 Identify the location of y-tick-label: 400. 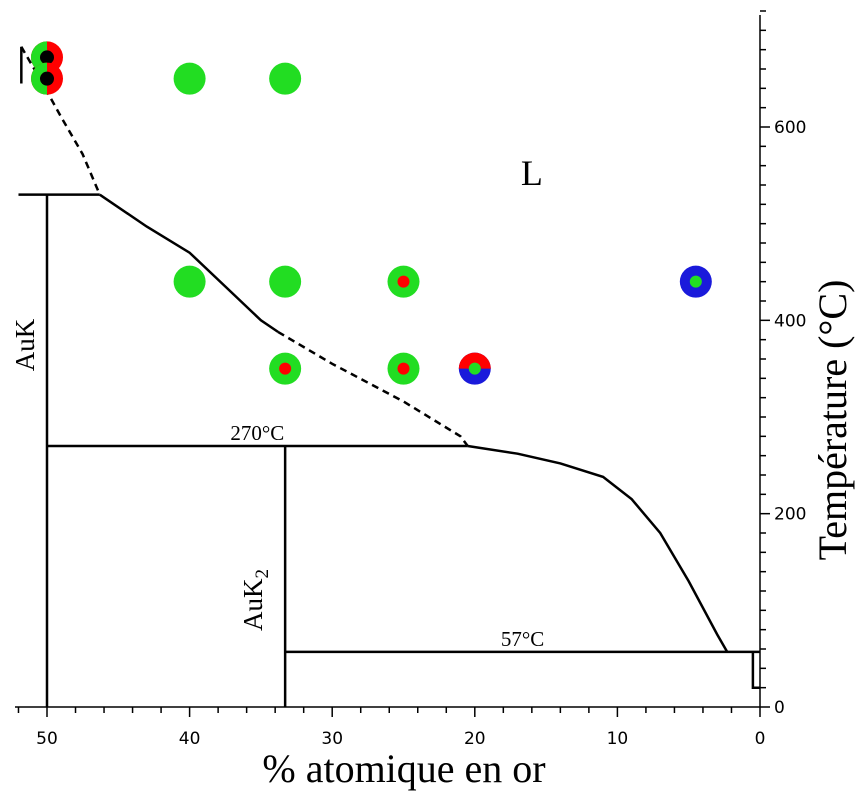
(790, 321).